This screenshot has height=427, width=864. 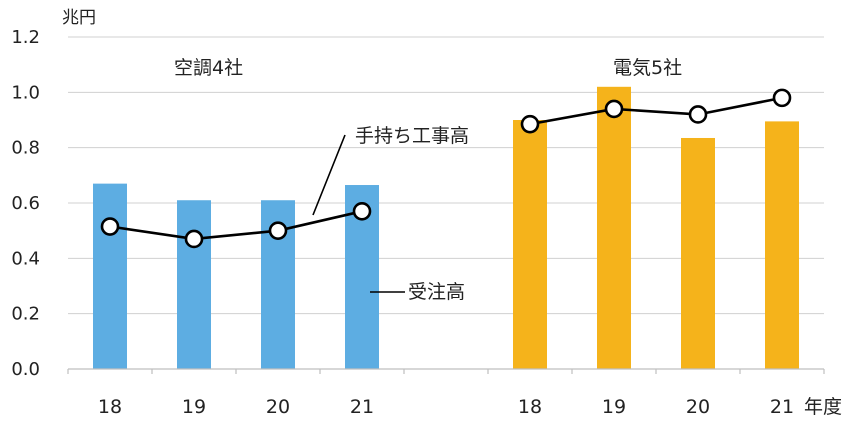 I want to click on y-tick-label: 0.0, so click(x=25, y=369).